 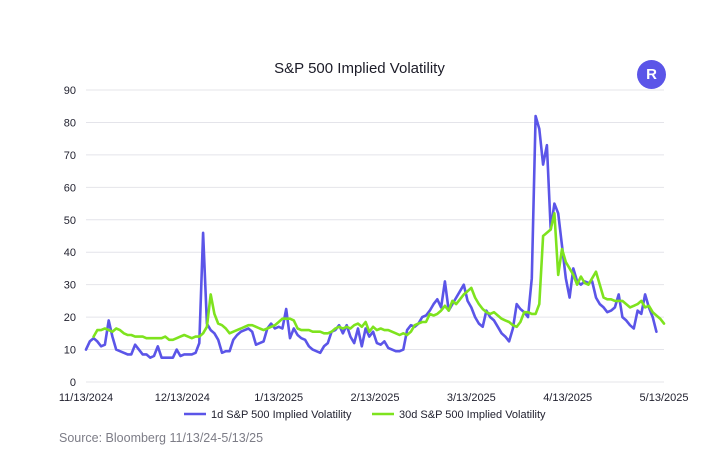 I want to click on x-tick-label: 4/13/2025, so click(x=567, y=398).